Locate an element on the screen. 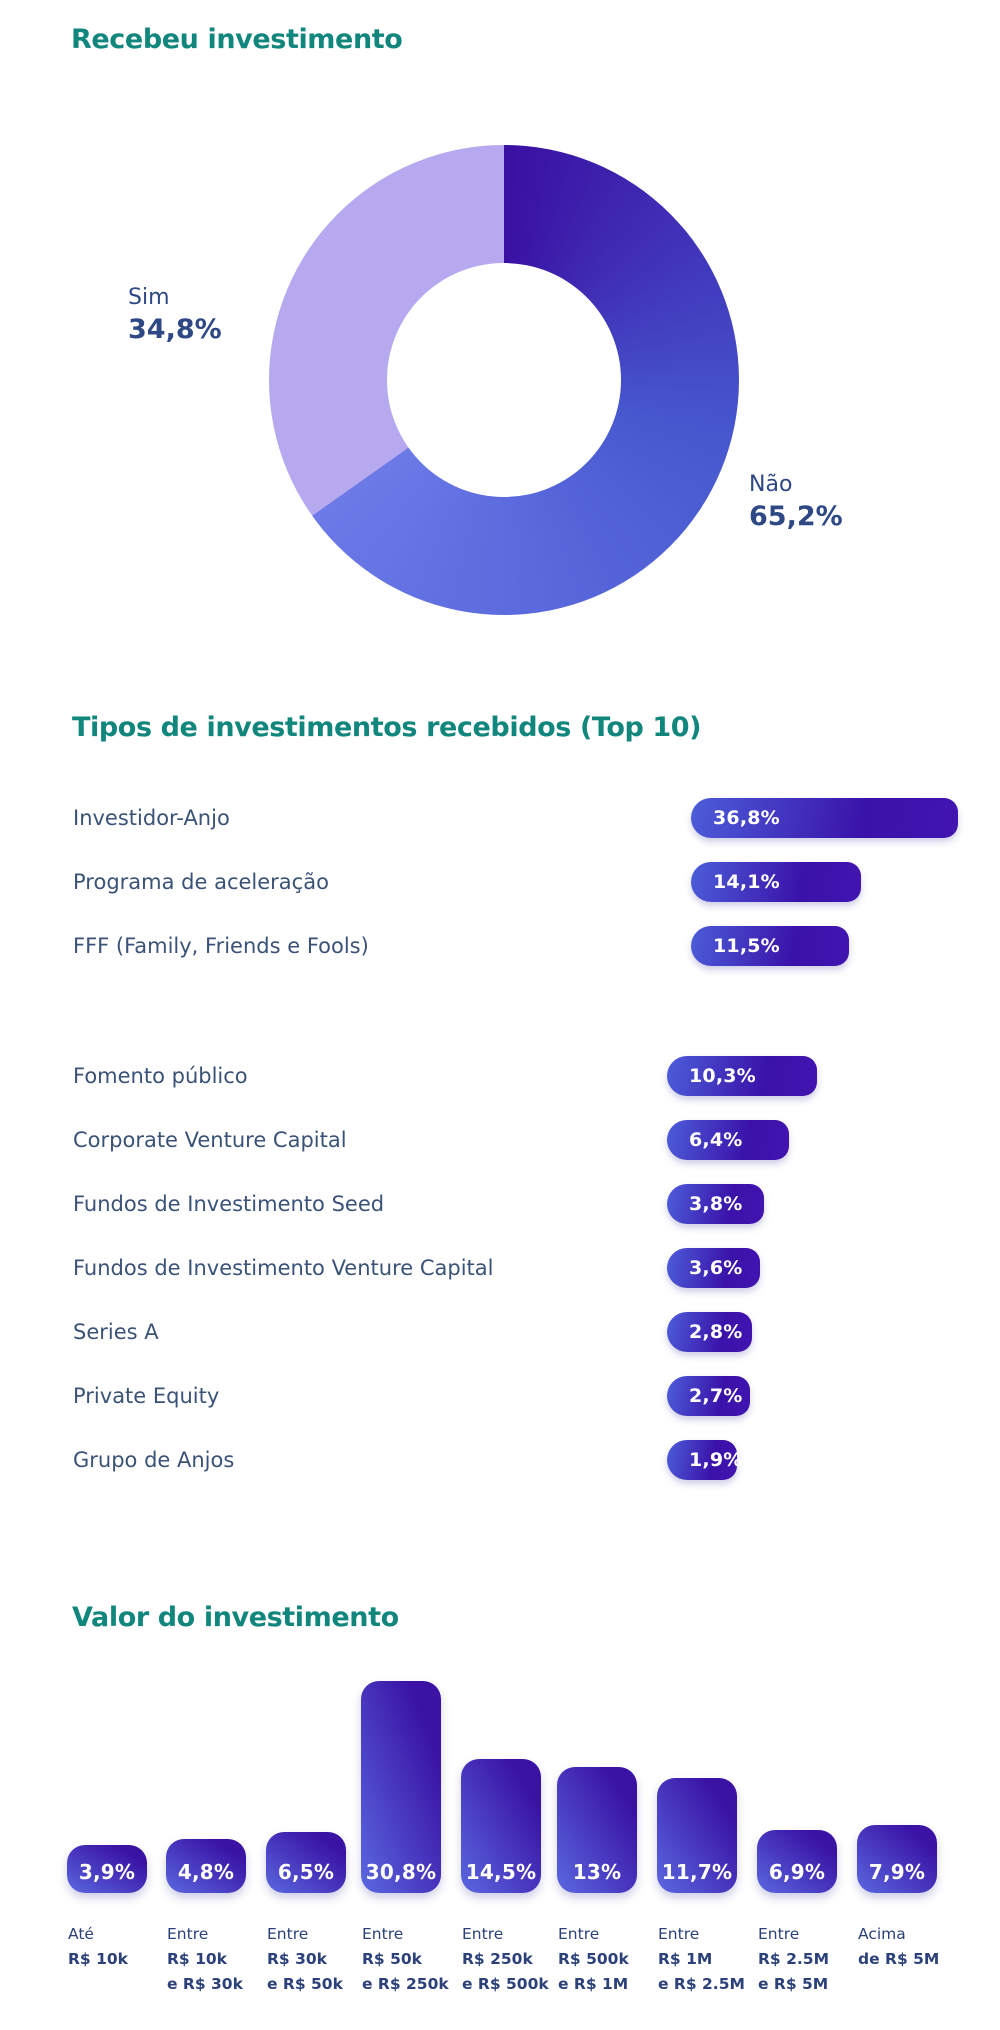 The height and width of the screenshot is (2030, 1000). donut-slice-value-nao: 65,2% is located at coordinates (796, 516).